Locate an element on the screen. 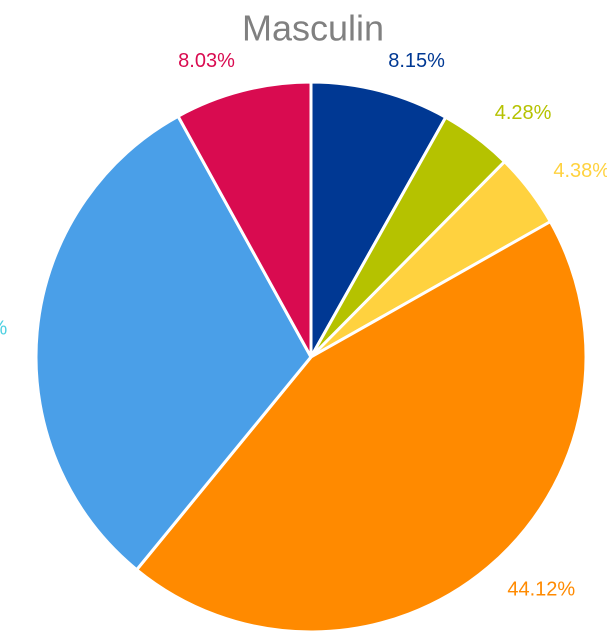 The height and width of the screenshot is (638, 607). data-label: 8.15% is located at coordinates (416, 61).